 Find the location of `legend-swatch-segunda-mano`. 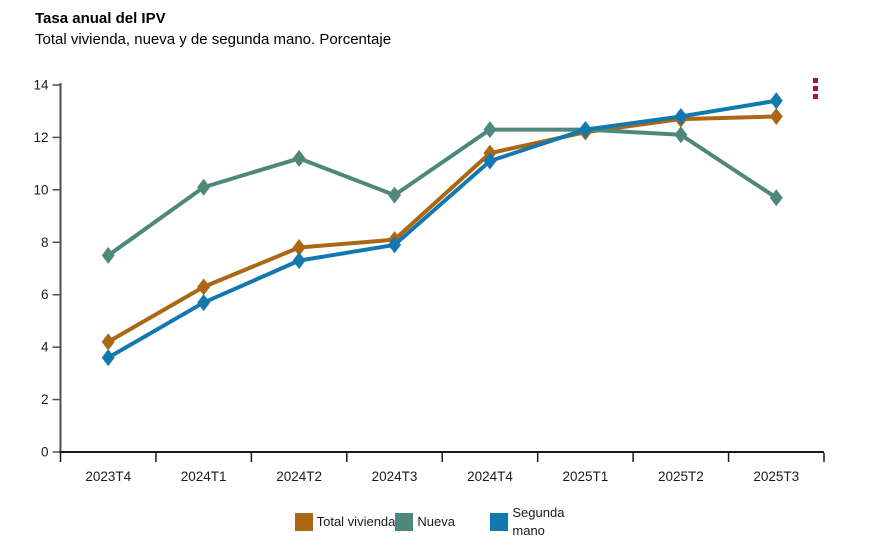

legend-swatch-segunda-mano is located at coordinates (499, 522).